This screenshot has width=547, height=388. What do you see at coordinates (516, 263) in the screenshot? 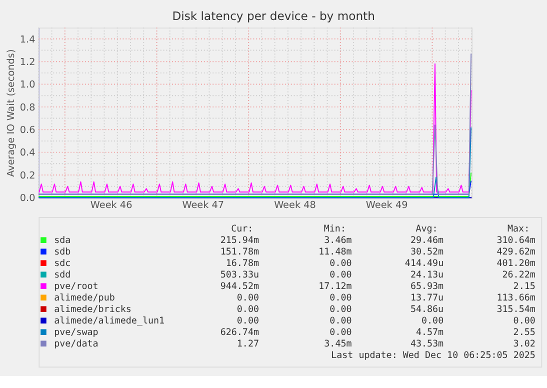
I see `text: 401.20m` at bounding box center [516, 263].